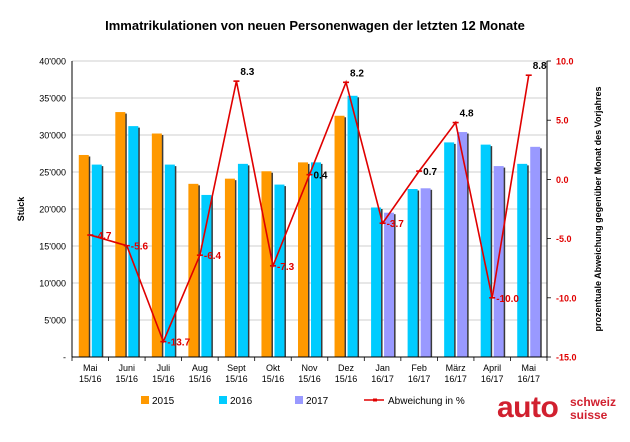 The width and height of the screenshot is (630, 442). I want to click on line-data-label: -3.7, so click(396, 224).